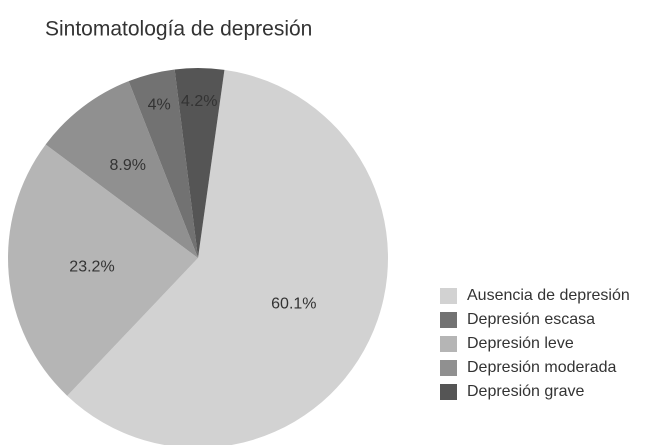 The width and height of the screenshot is (672, 445). Describe the element at coordinates (178, 29) in the screenshot. I see `chart-title: Sintomatología de depresión` at that location.